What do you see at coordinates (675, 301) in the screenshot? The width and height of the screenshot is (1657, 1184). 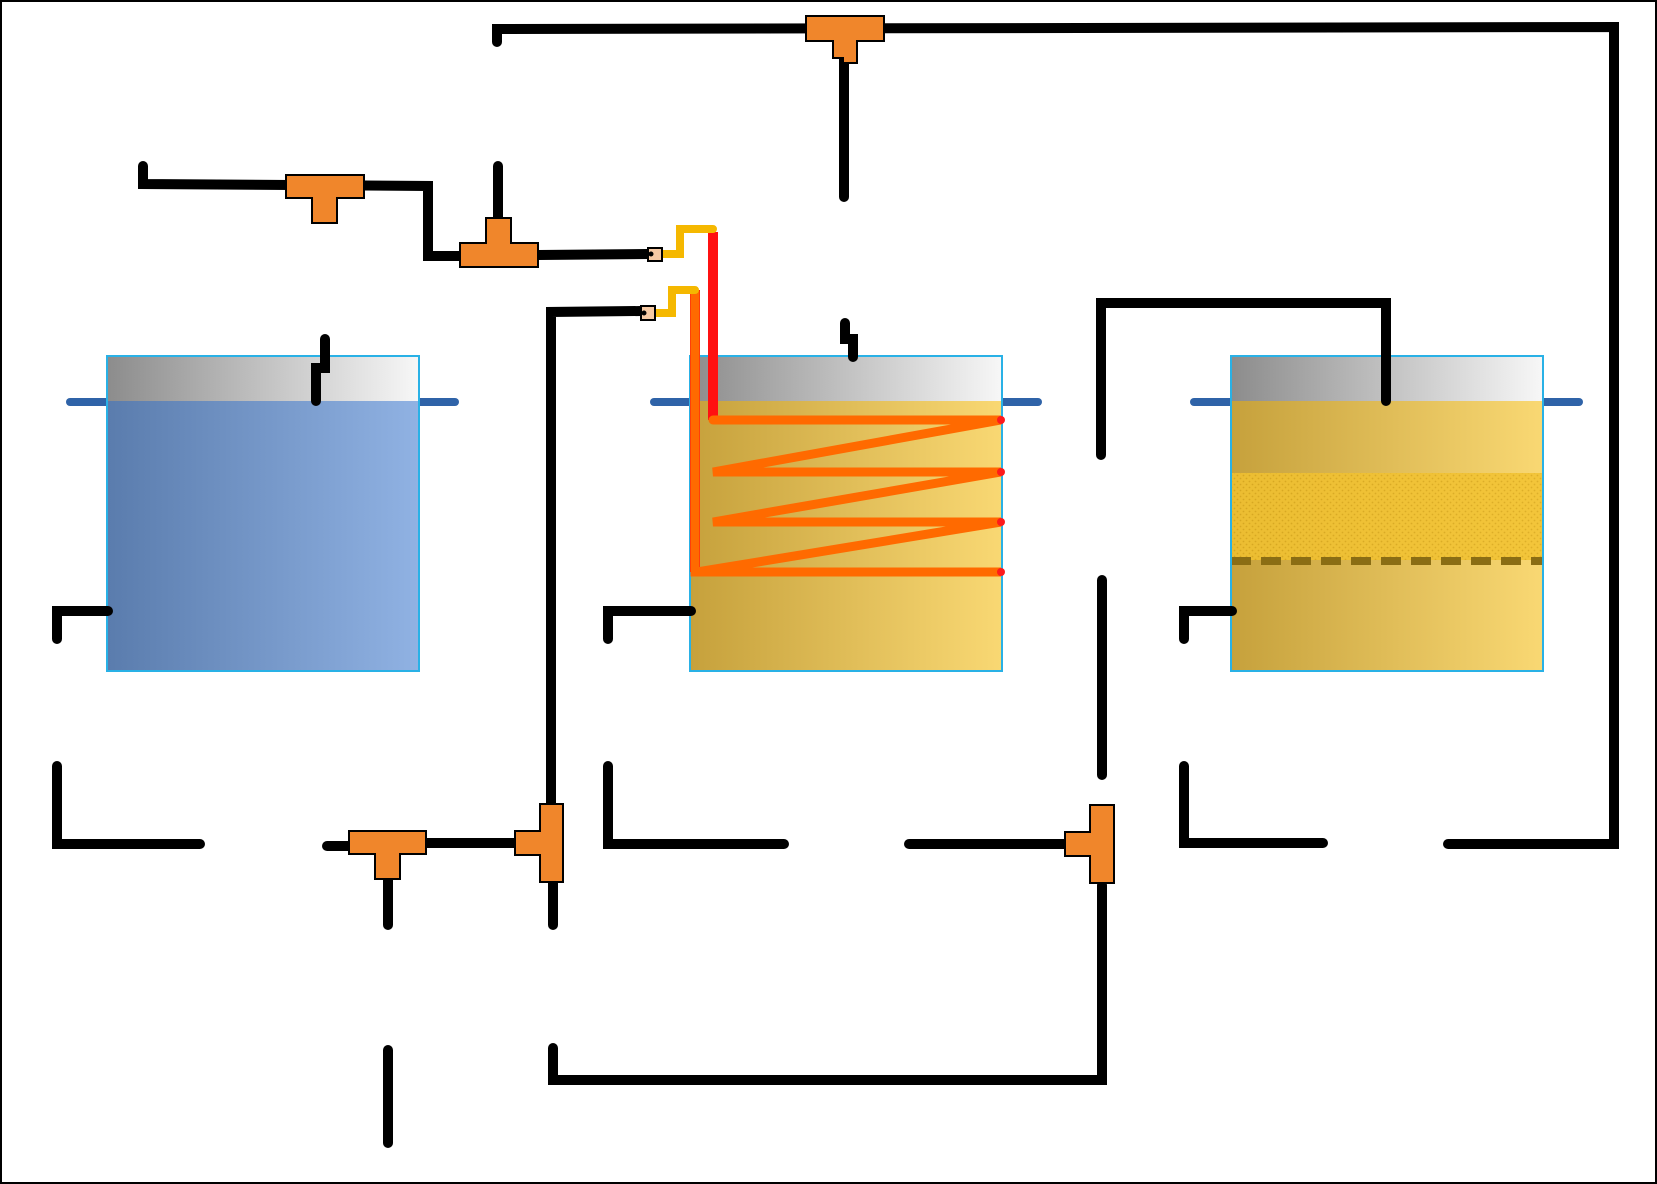 I see `warm-lead-lower` at bounding box center [675, 301].